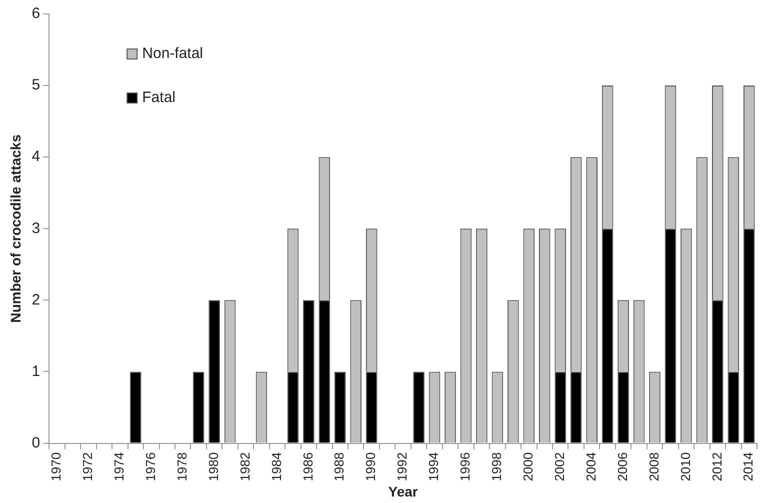 This screenshot has height=503, width=769. What do you see at coordinates (716, 467) in the screenshot?
I see `x-tick-label: 2012` at bounding box center [716, 467].